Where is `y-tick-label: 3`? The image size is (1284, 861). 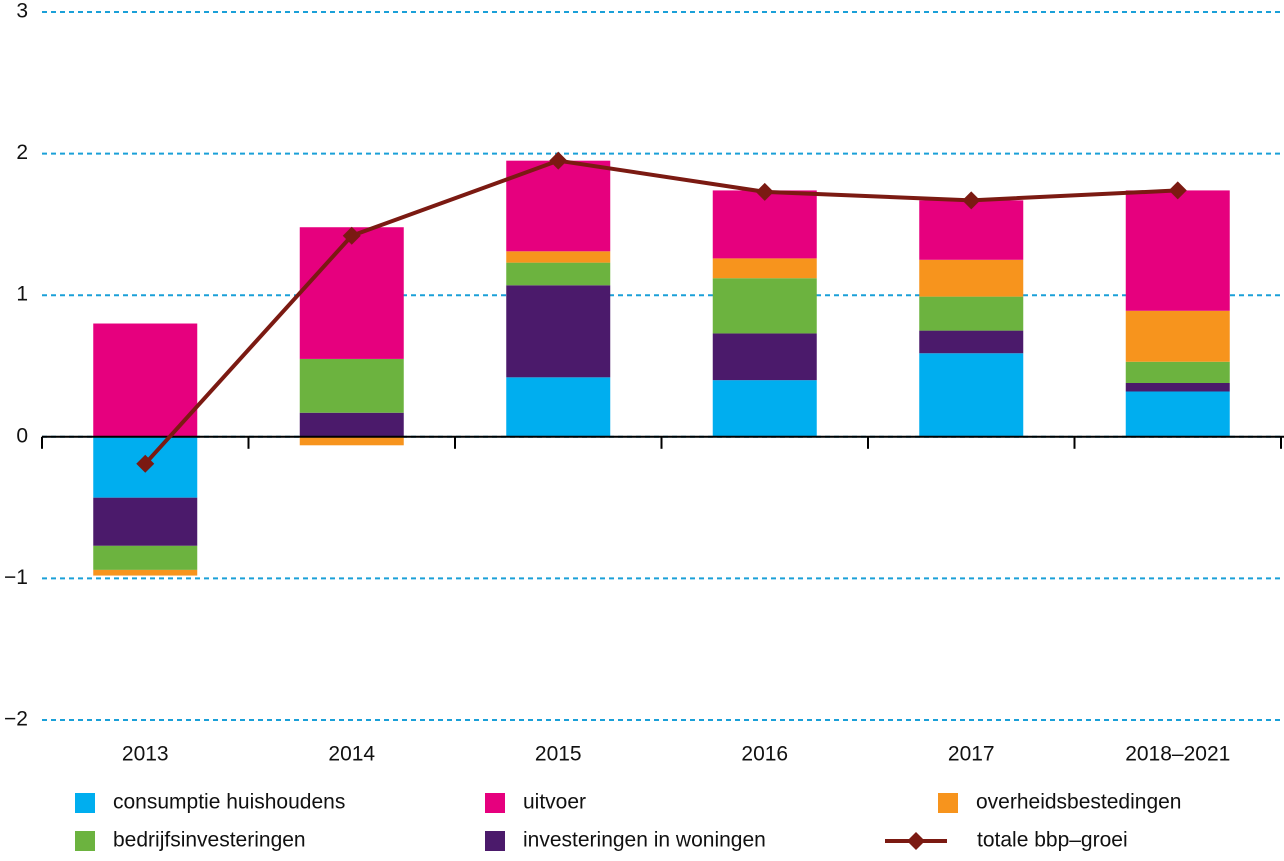
y-tick-label: 3 is located at coordinates (22, 11).